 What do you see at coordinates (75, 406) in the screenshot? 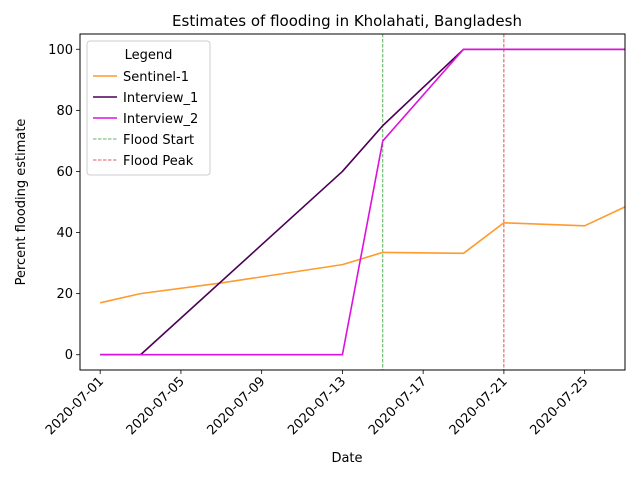
I see `x-tick-label: 2020-07-01` at bounding box center [75, 406].